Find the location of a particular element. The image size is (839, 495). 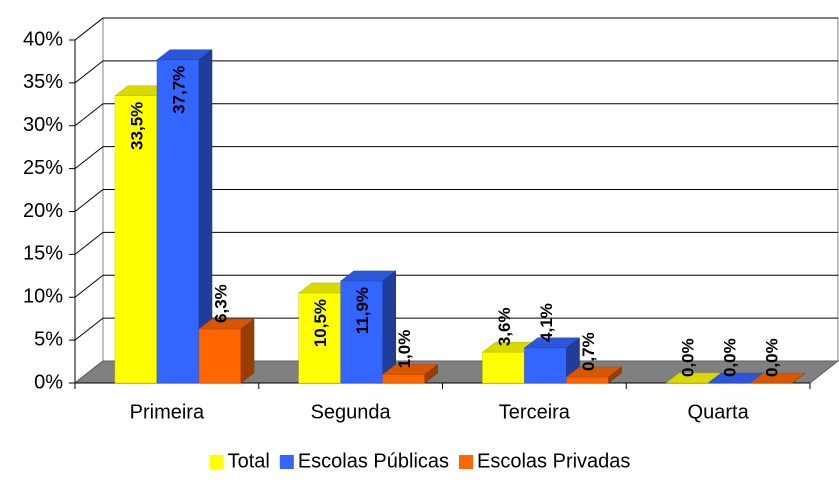

y-tick-label: 5% is located at coordinates (48, 339).